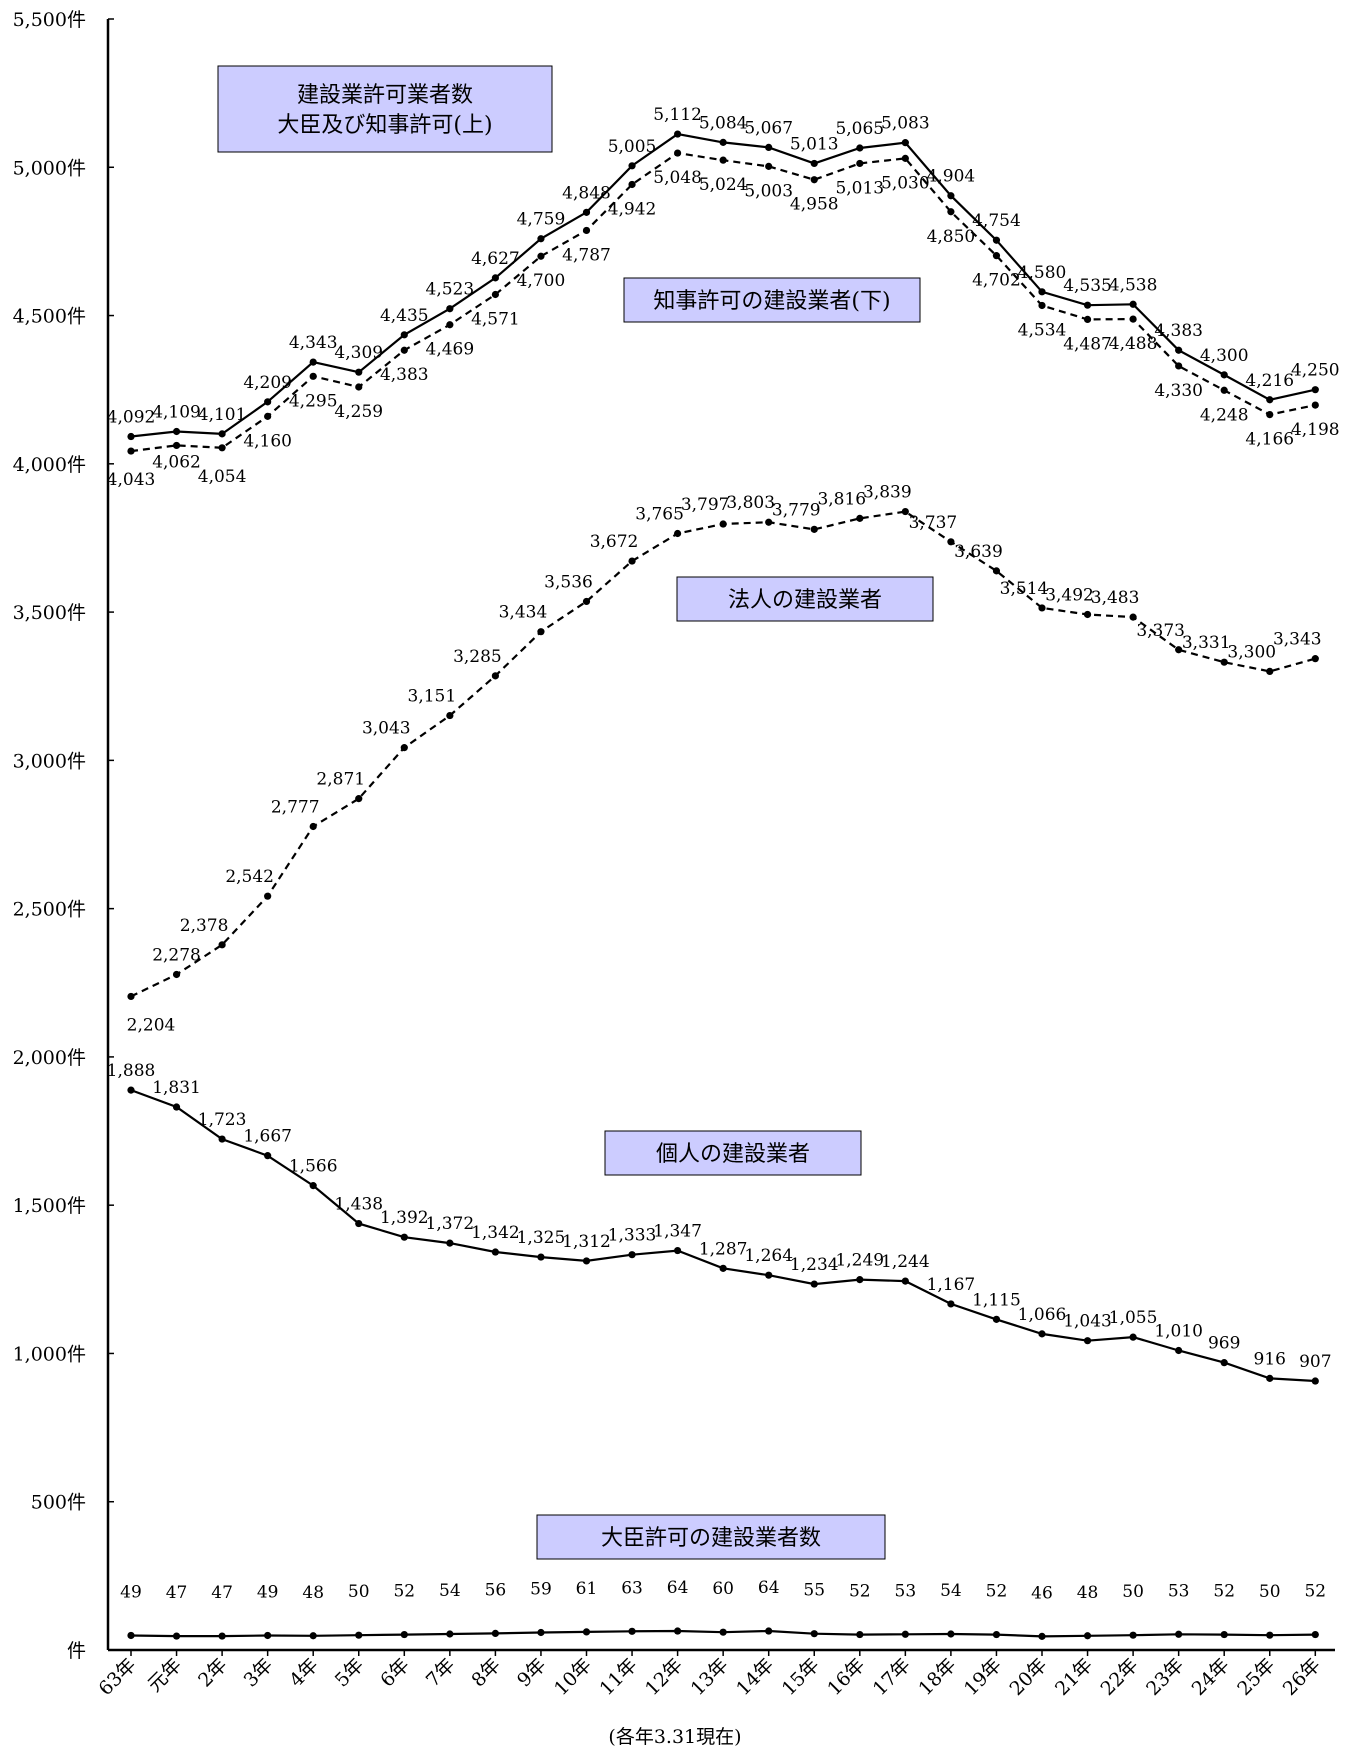 The height and width of the screenshot is (1760, 1350). What do you see at coordinates (222, 415) in the screenshot?
I see `data-label-total: 4,101` at bounding box center [222, 415].